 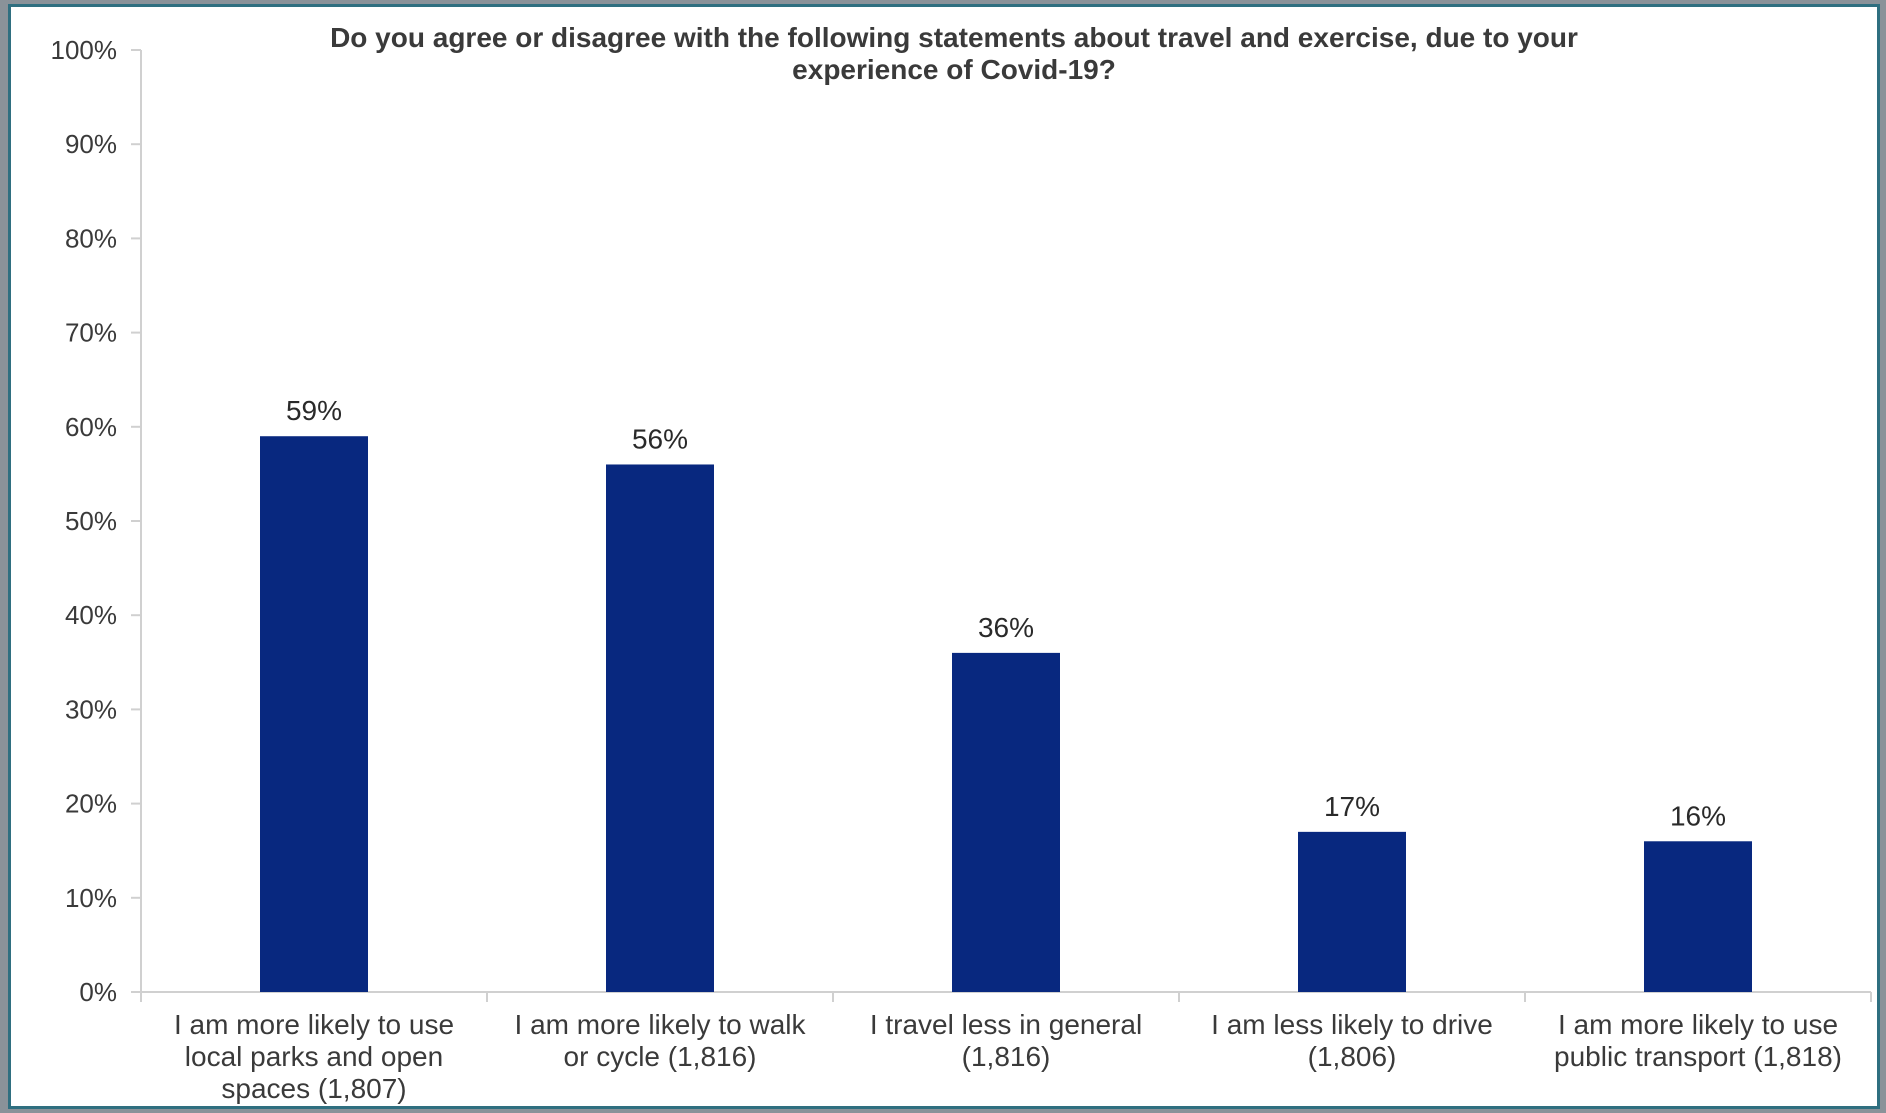 I want to click on category-label: (1,816), so click(x=1006, y=1056).